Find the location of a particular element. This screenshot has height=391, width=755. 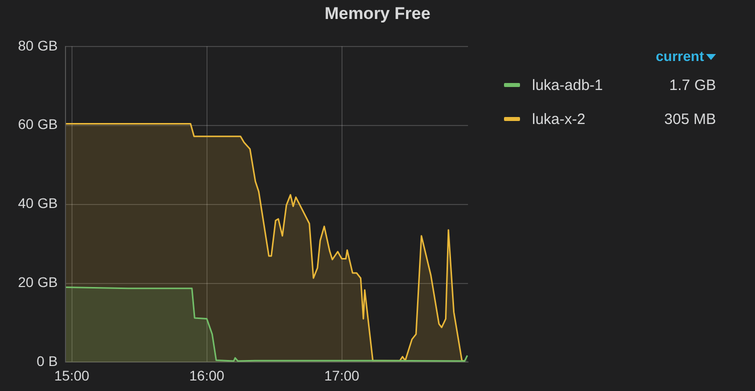

x-tick-label: 16:00 is located at coordinates (206, 375).